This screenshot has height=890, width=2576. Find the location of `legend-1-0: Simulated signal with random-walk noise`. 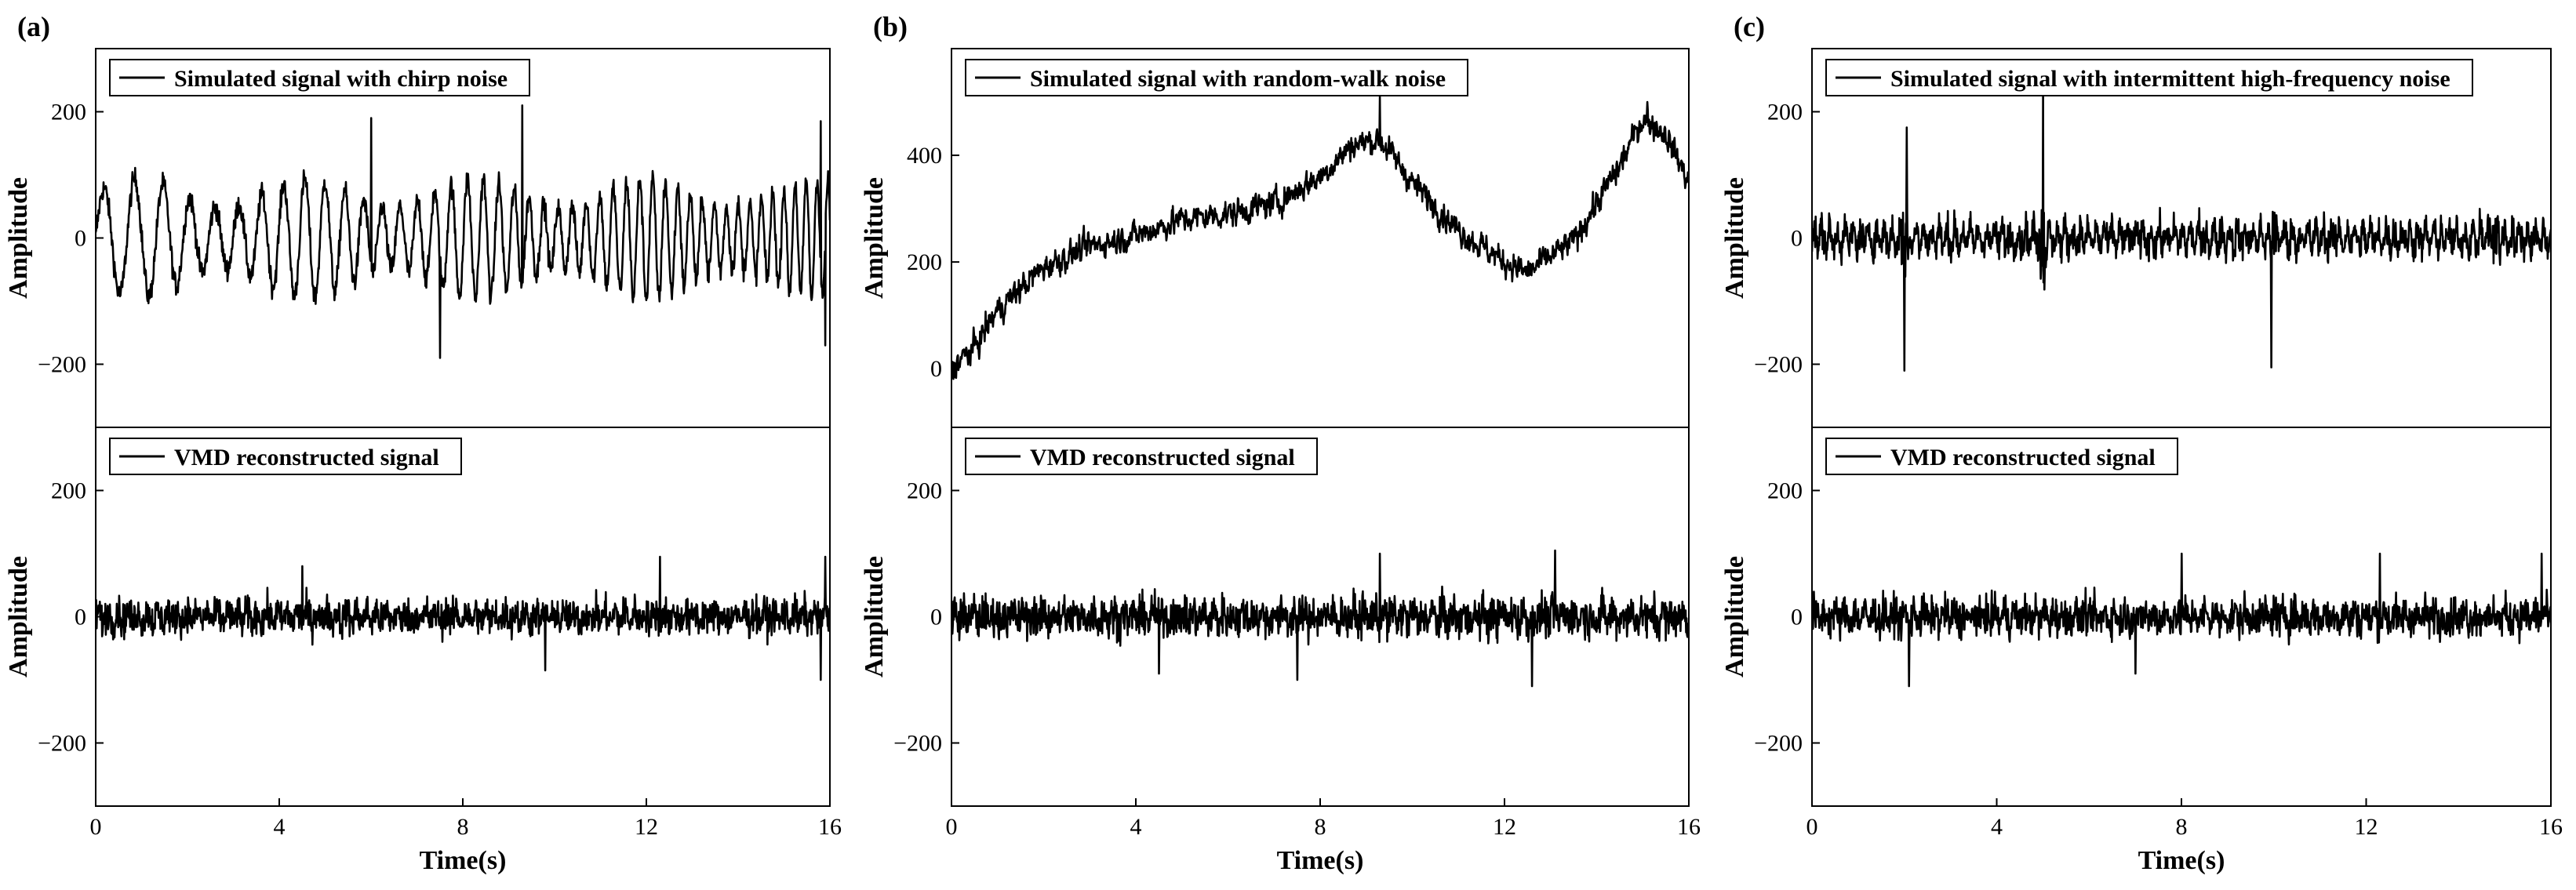

legend-1-0: Simulated signal with random-walk noise is located at coordinates (1216, 77).